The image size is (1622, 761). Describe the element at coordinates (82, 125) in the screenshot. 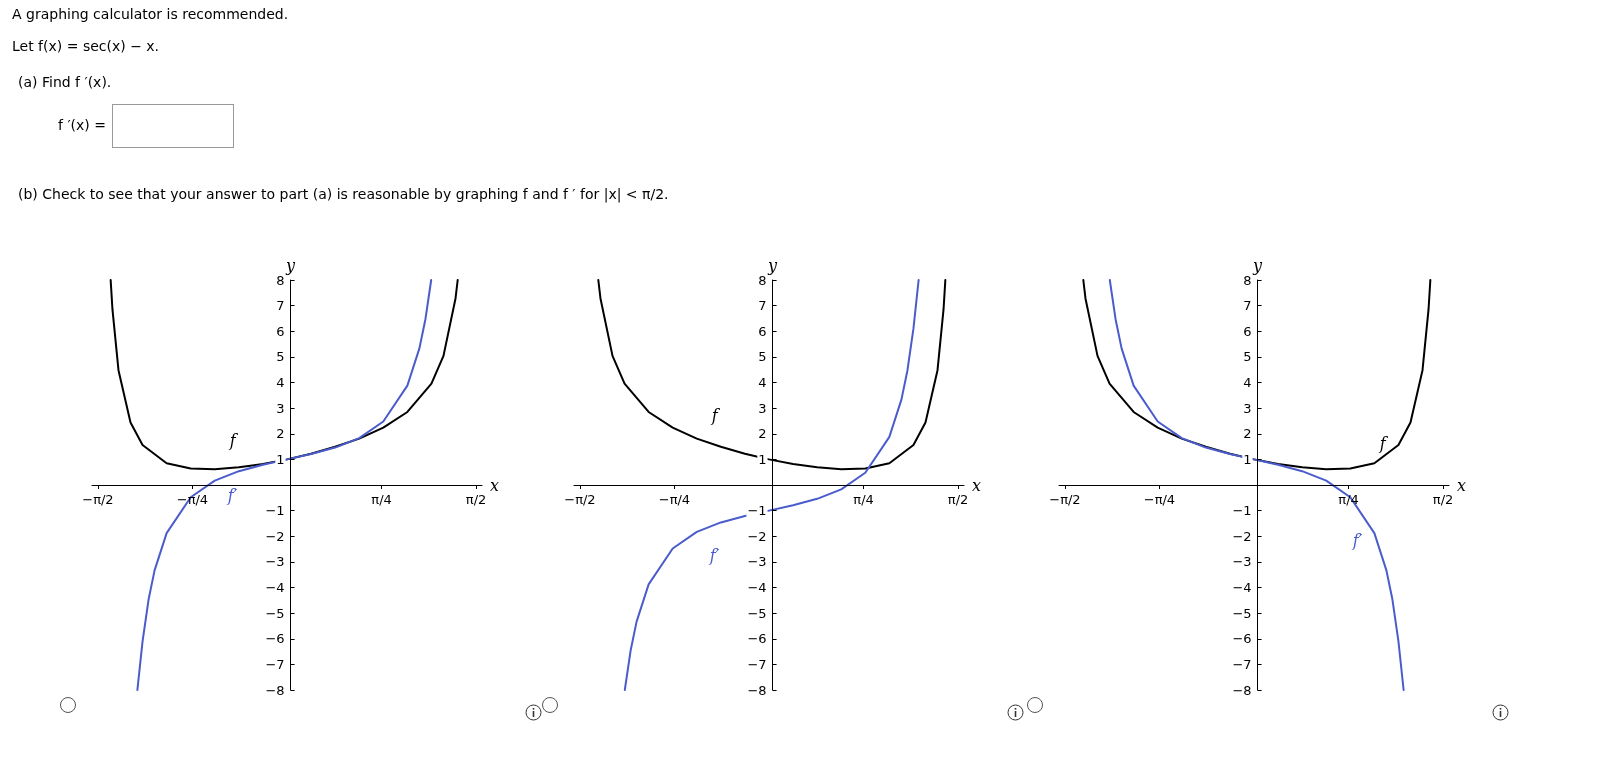

I see `text: f ′(x) =` at that location.